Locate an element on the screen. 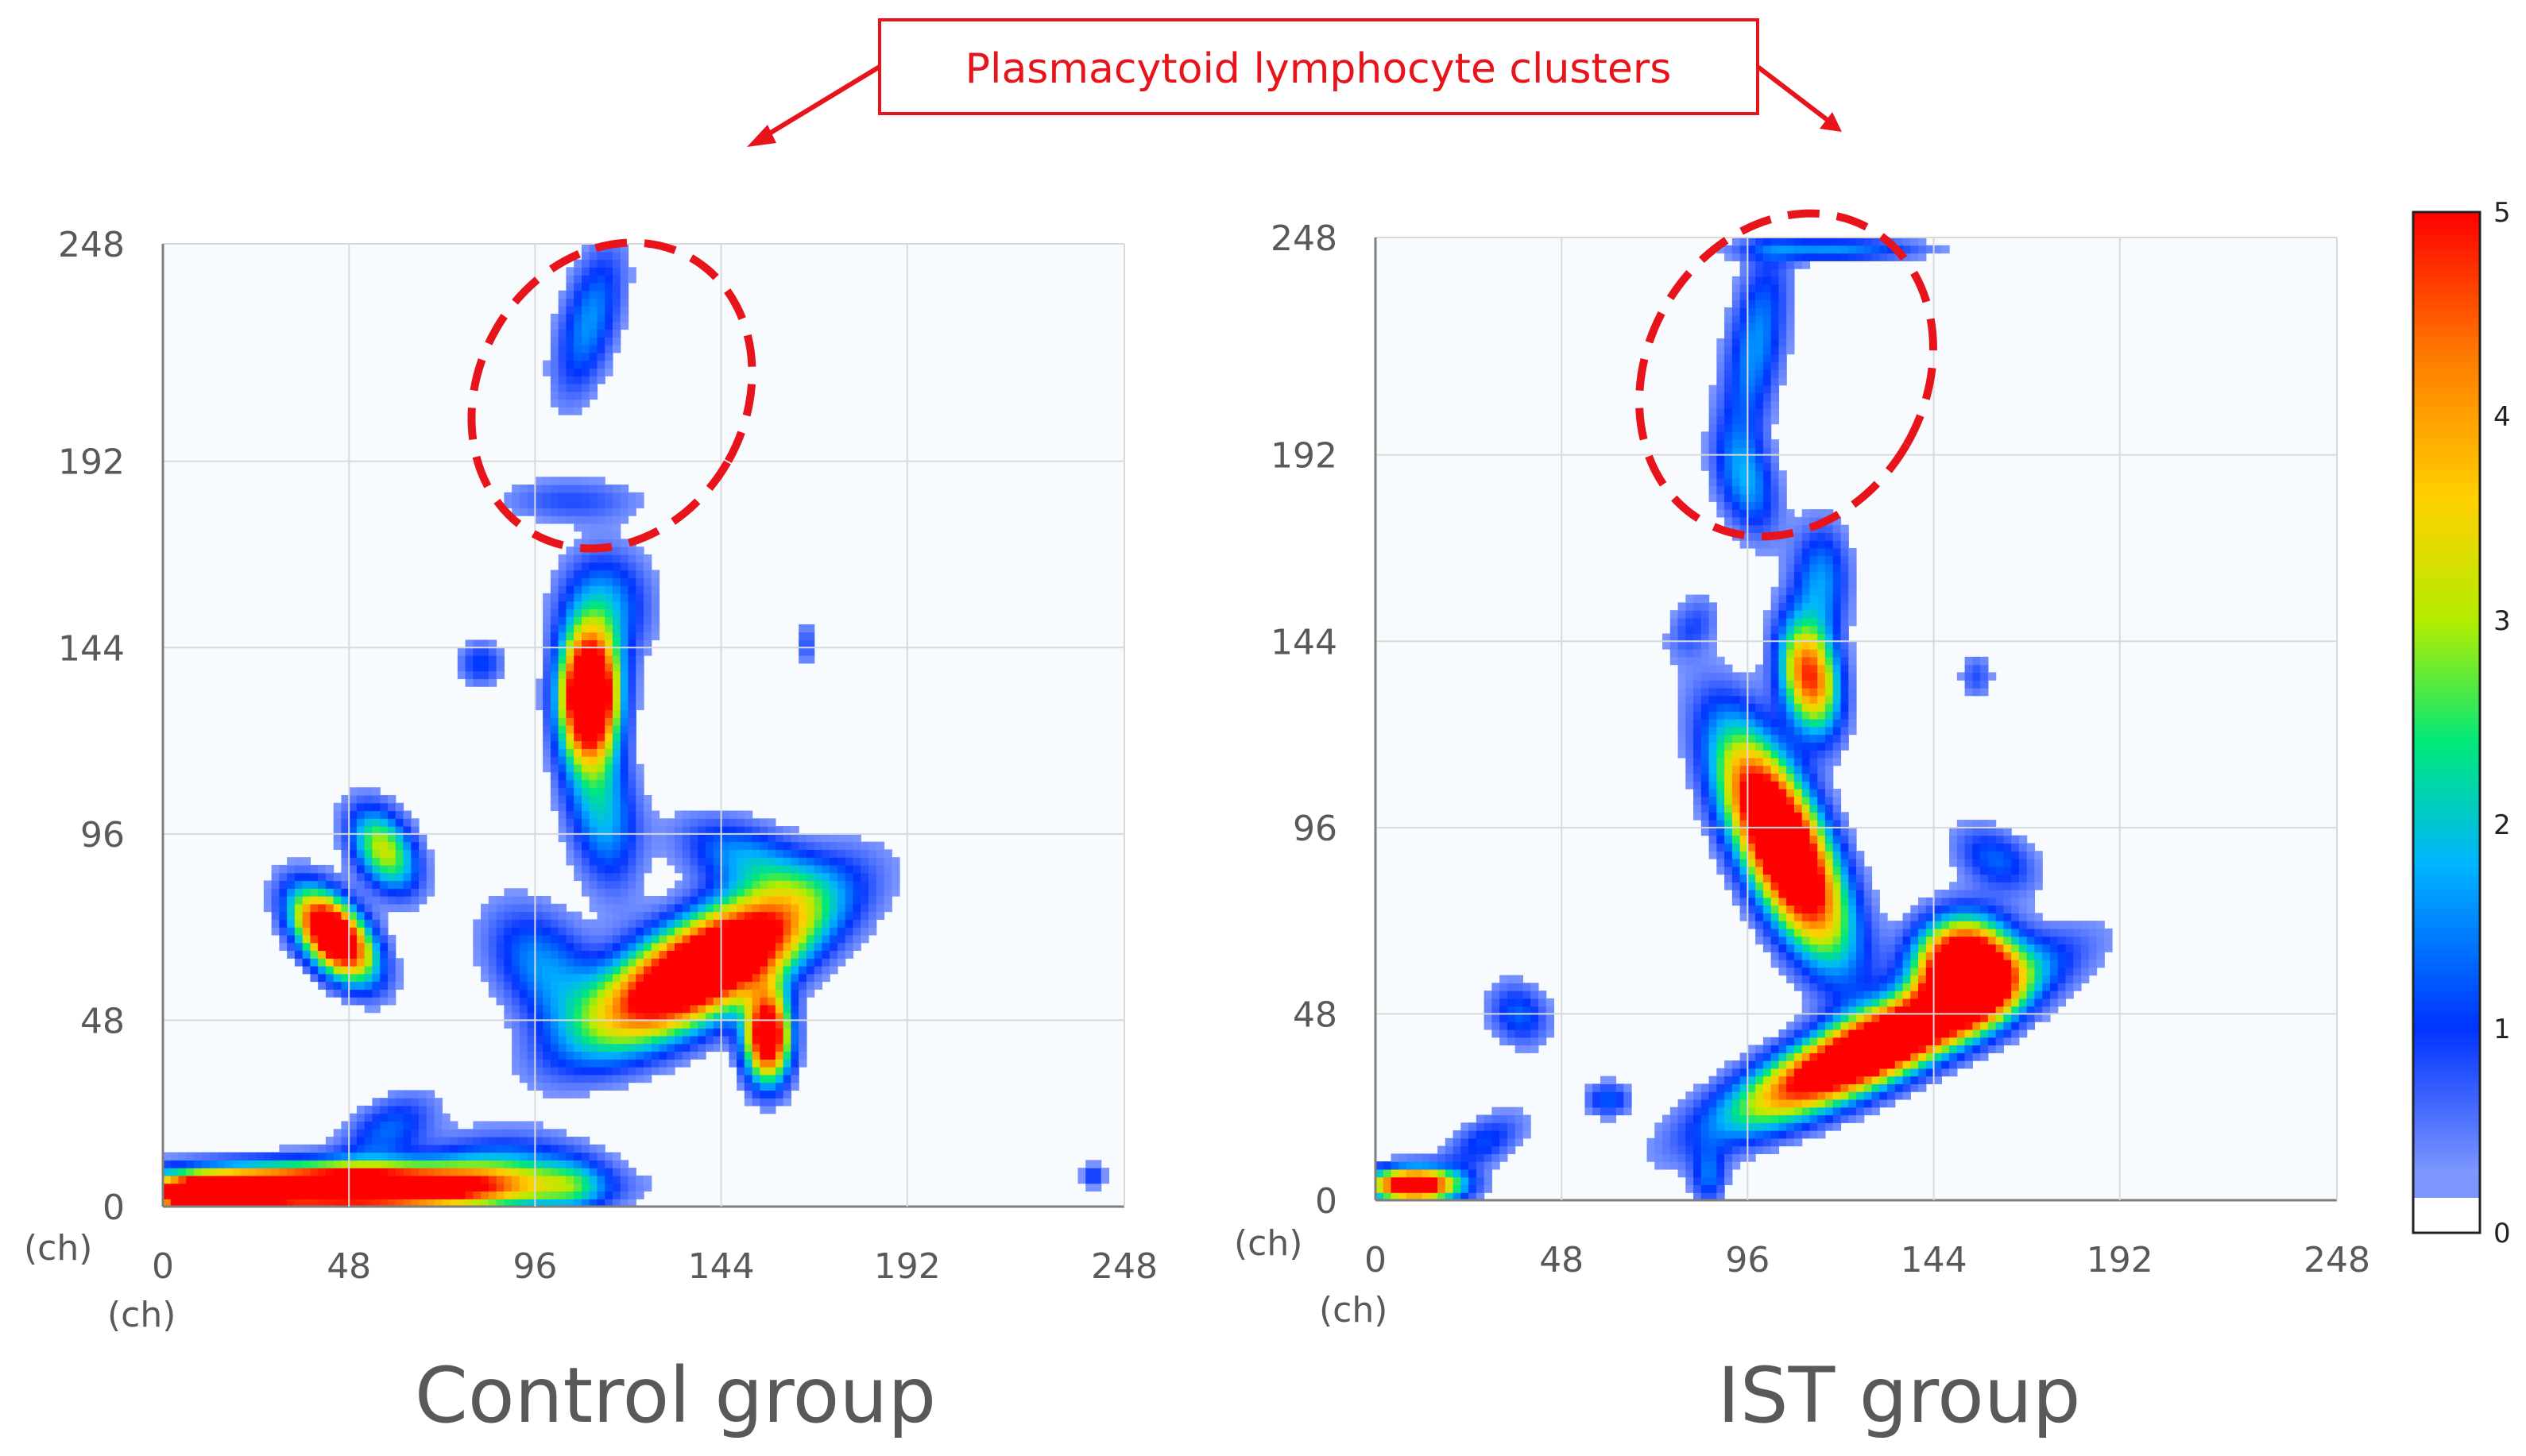  annotation-arrow-right is located at coordinates (1794, 95).